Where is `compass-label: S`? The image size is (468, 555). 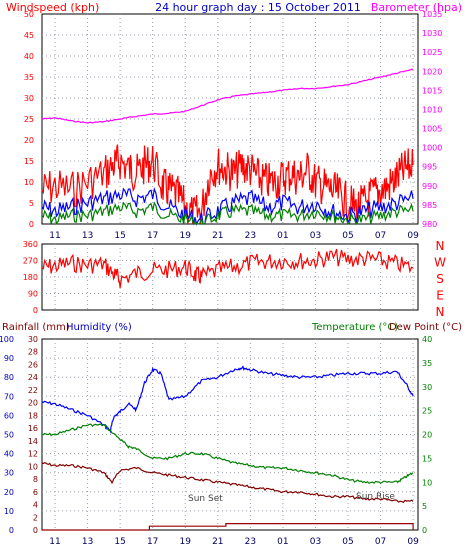 compass-label: S is located at coordinates (440, 279).